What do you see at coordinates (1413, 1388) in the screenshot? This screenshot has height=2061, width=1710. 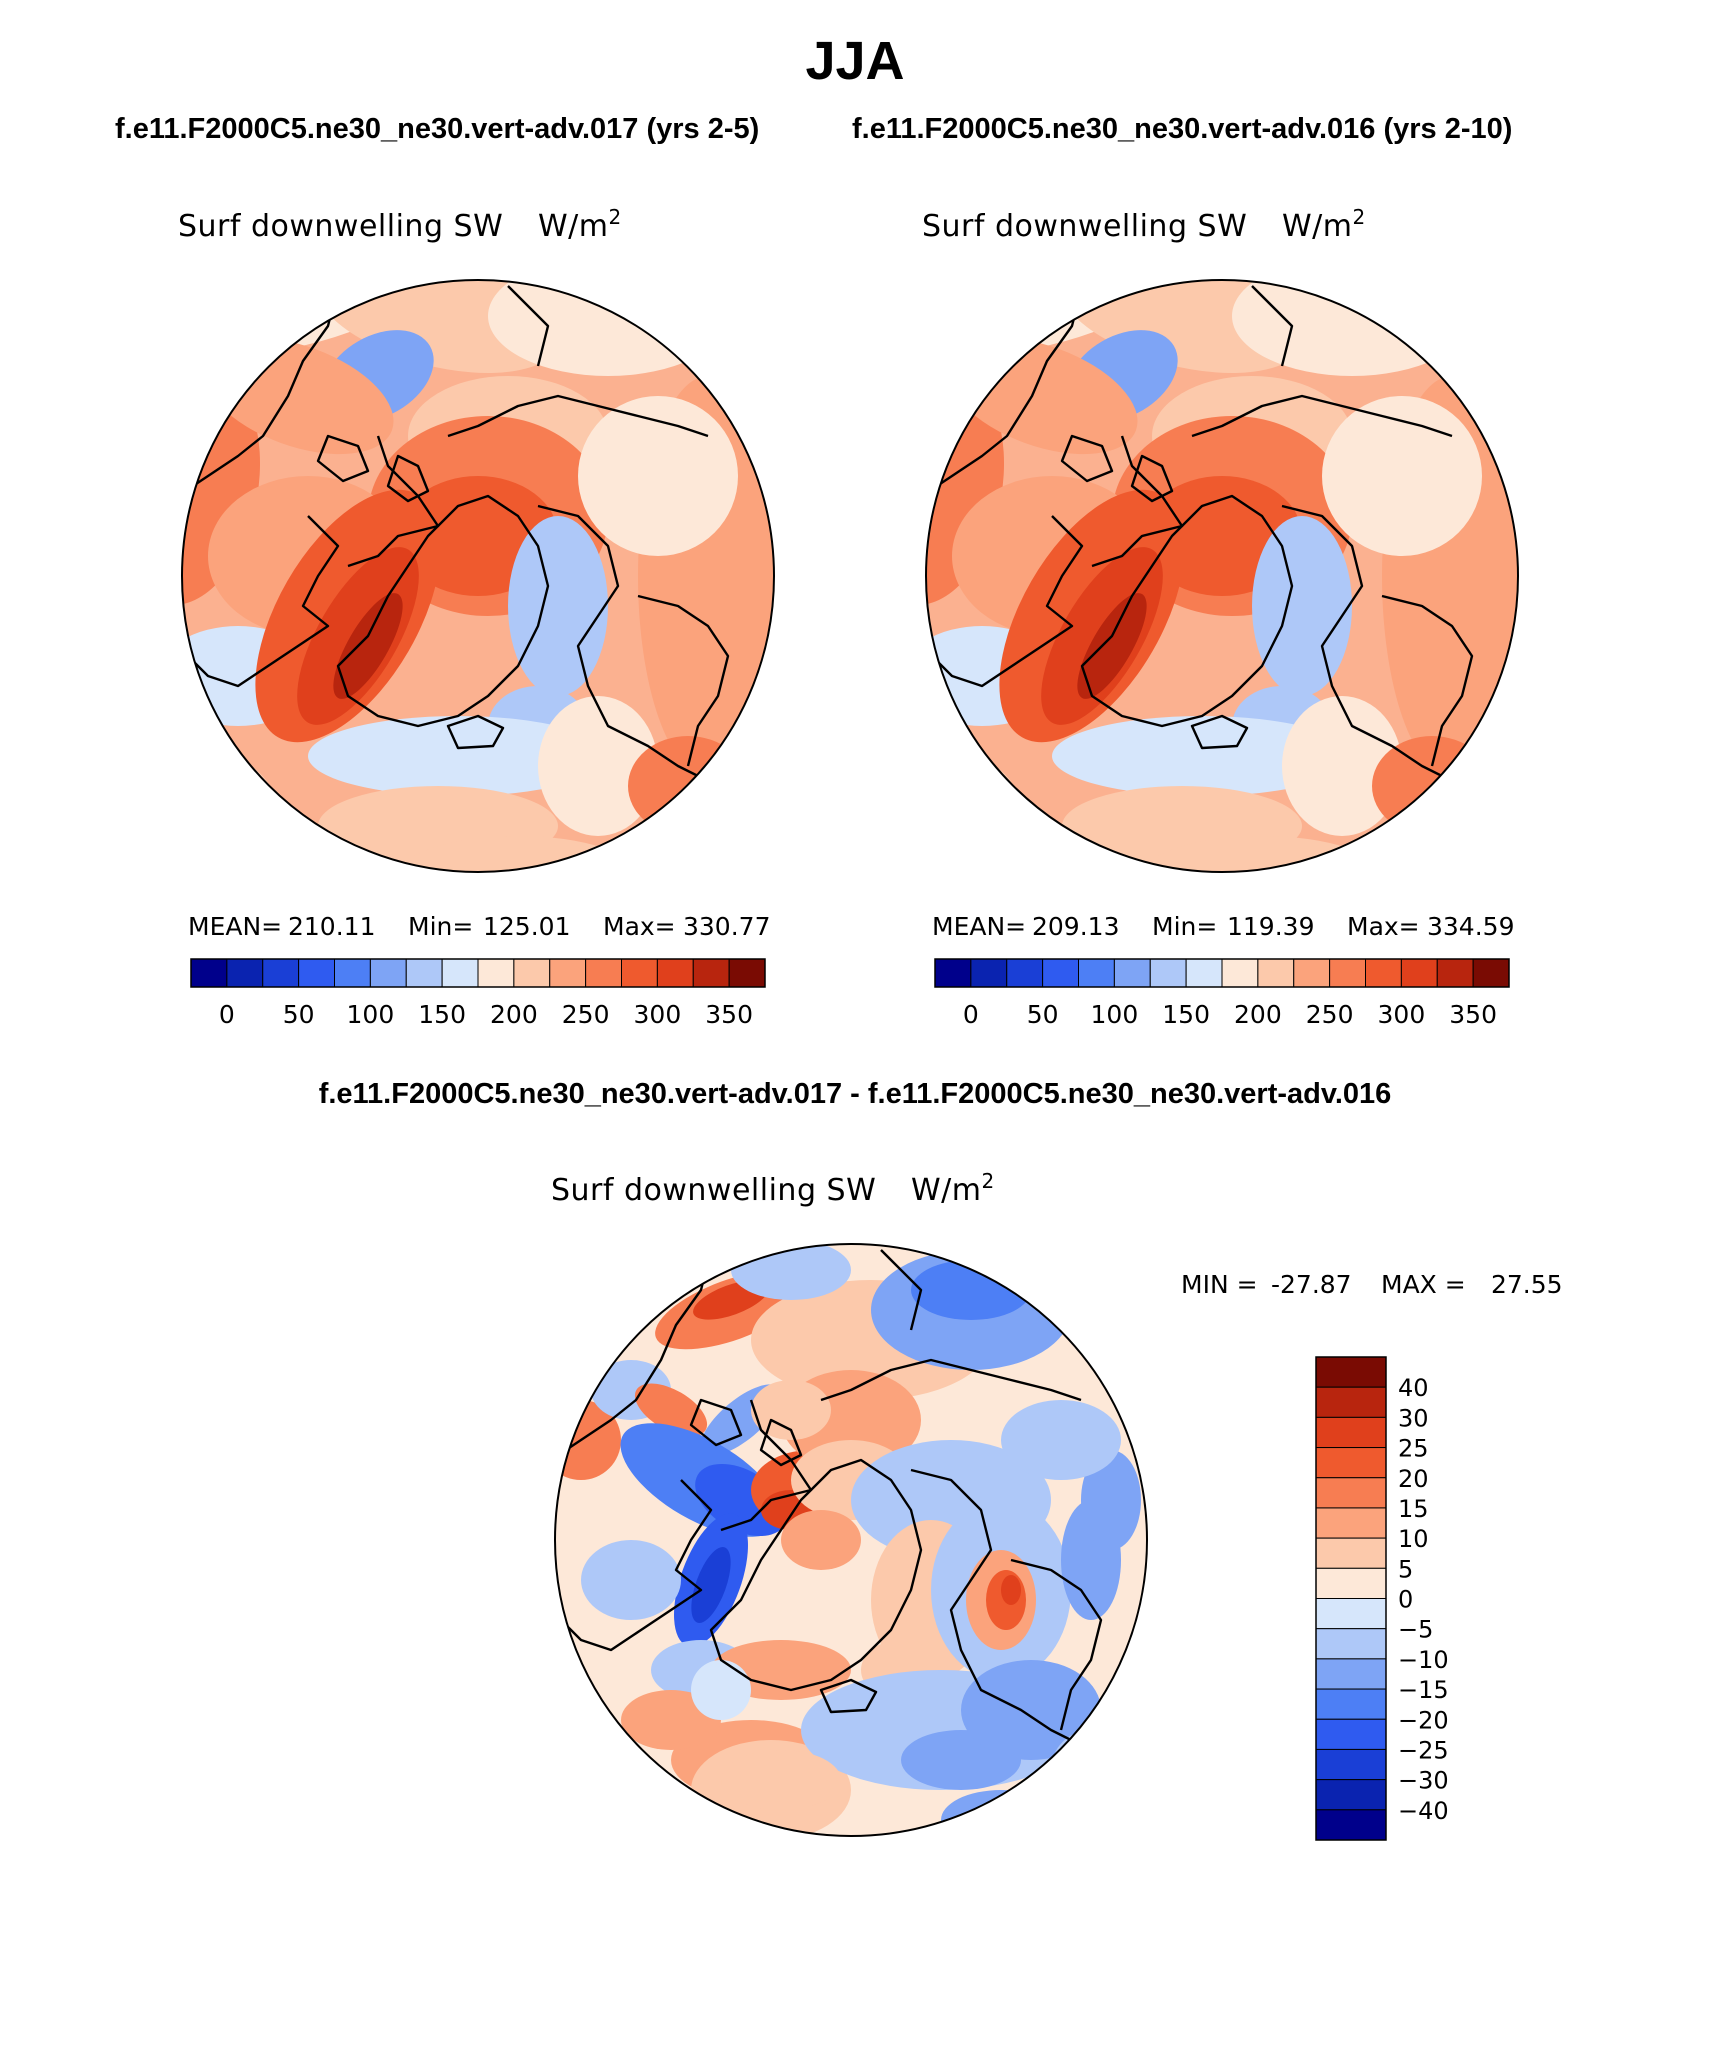 I see `colorbar-tick-label: 40` at bounding box center [1413, 1388].